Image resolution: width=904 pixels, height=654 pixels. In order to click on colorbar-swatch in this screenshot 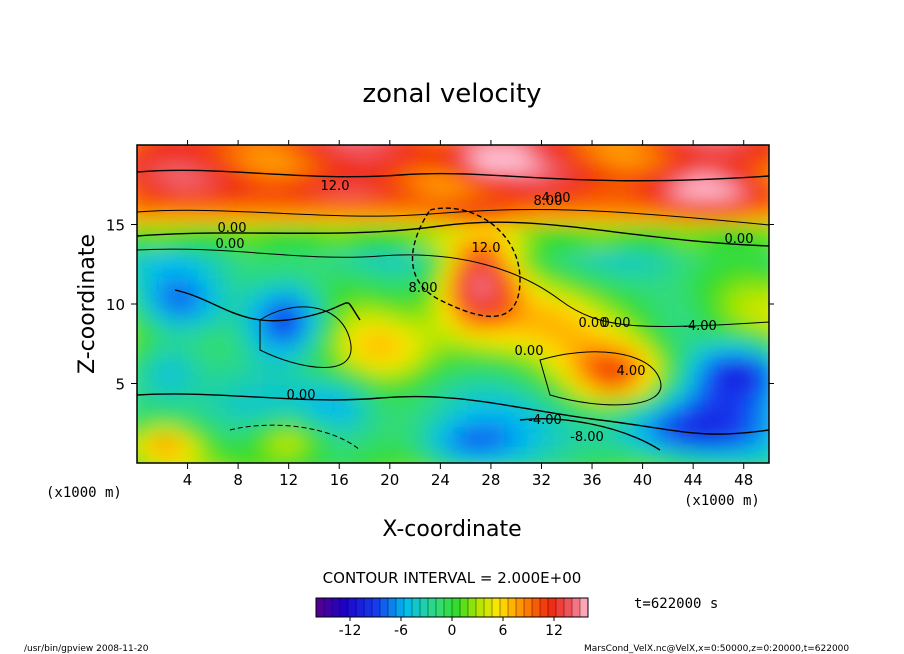, I will do `click(520, 607)`.